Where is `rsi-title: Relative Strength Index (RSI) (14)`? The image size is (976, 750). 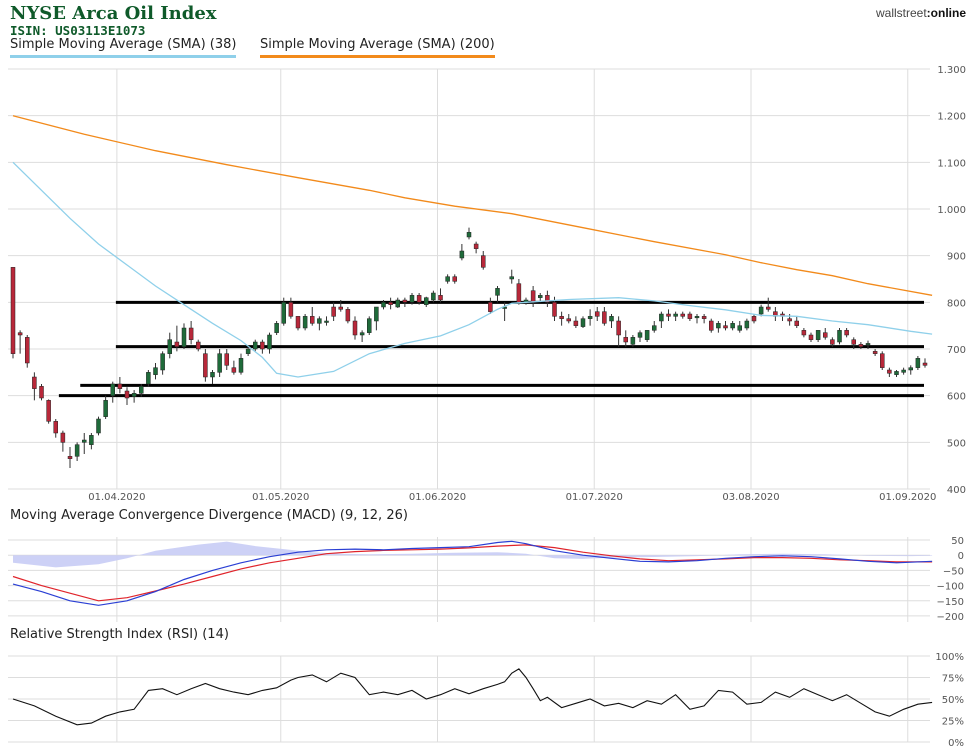
rsi-title: Relative Strength Index (RSI) (14) is located at coordinates (119, 634).